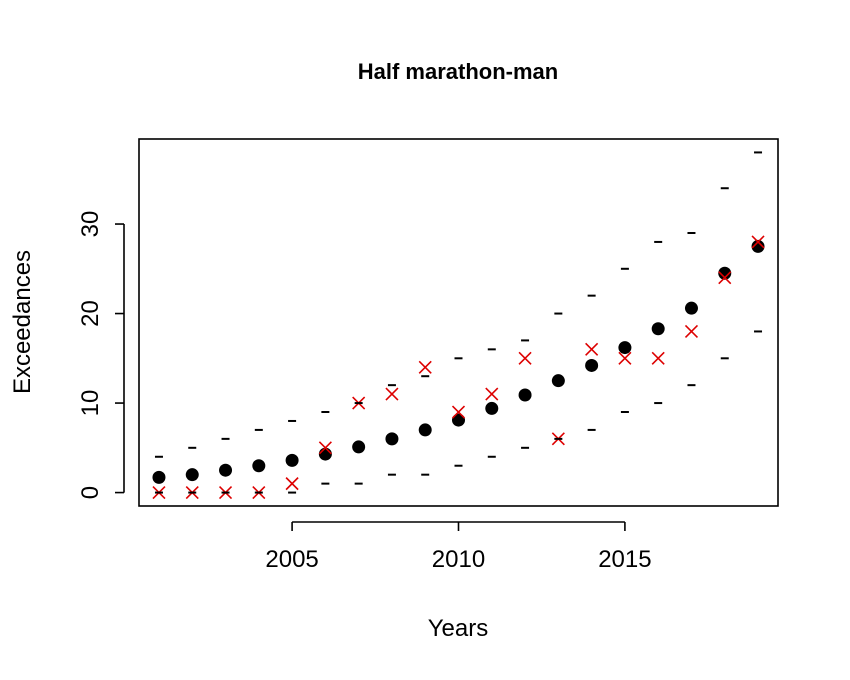 The height and width of the screenshot is (680, 850). What do you see at coordinates (90, 403) in the screenshot?
I see `y-tick-label: 10` at bounding box center [90, 403].